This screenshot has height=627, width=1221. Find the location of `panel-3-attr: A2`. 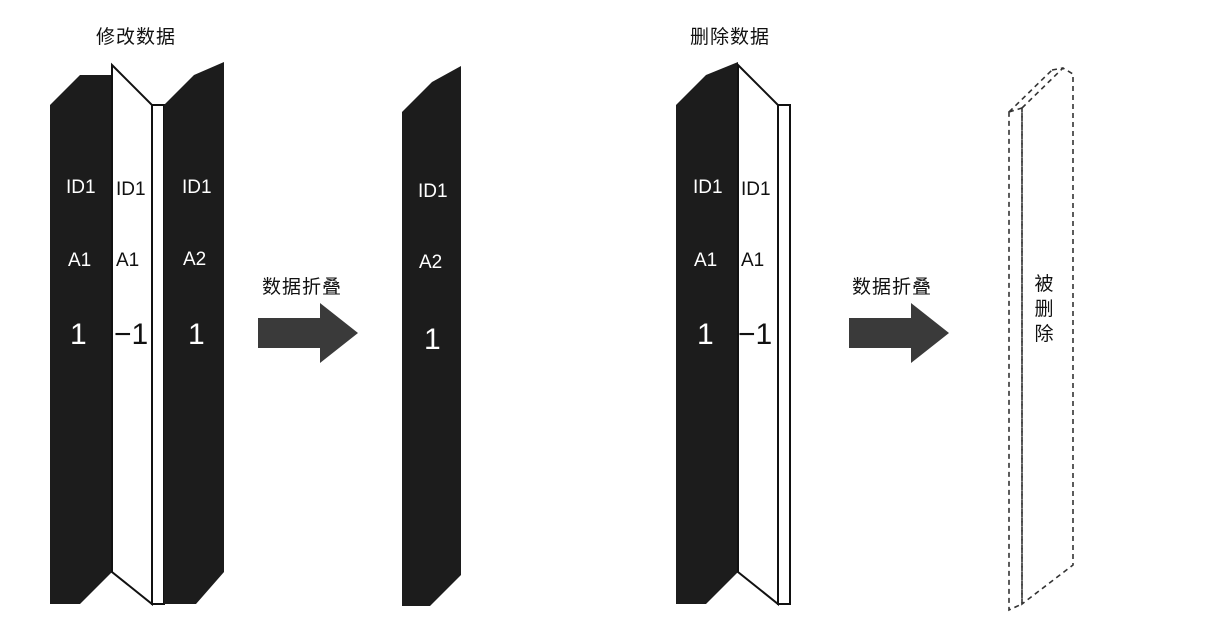

panel-3-attr: A2 is located at coordinates (195, 259).